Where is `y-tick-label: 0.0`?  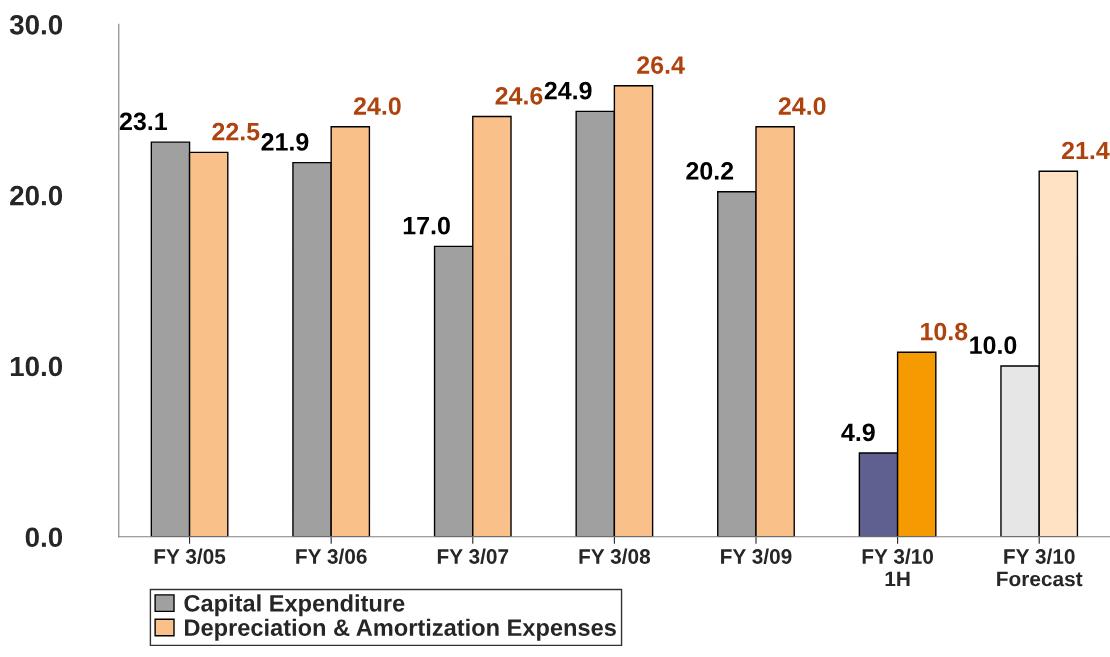 y-tick-label: 0.0 is located at coordinates (44, 537).